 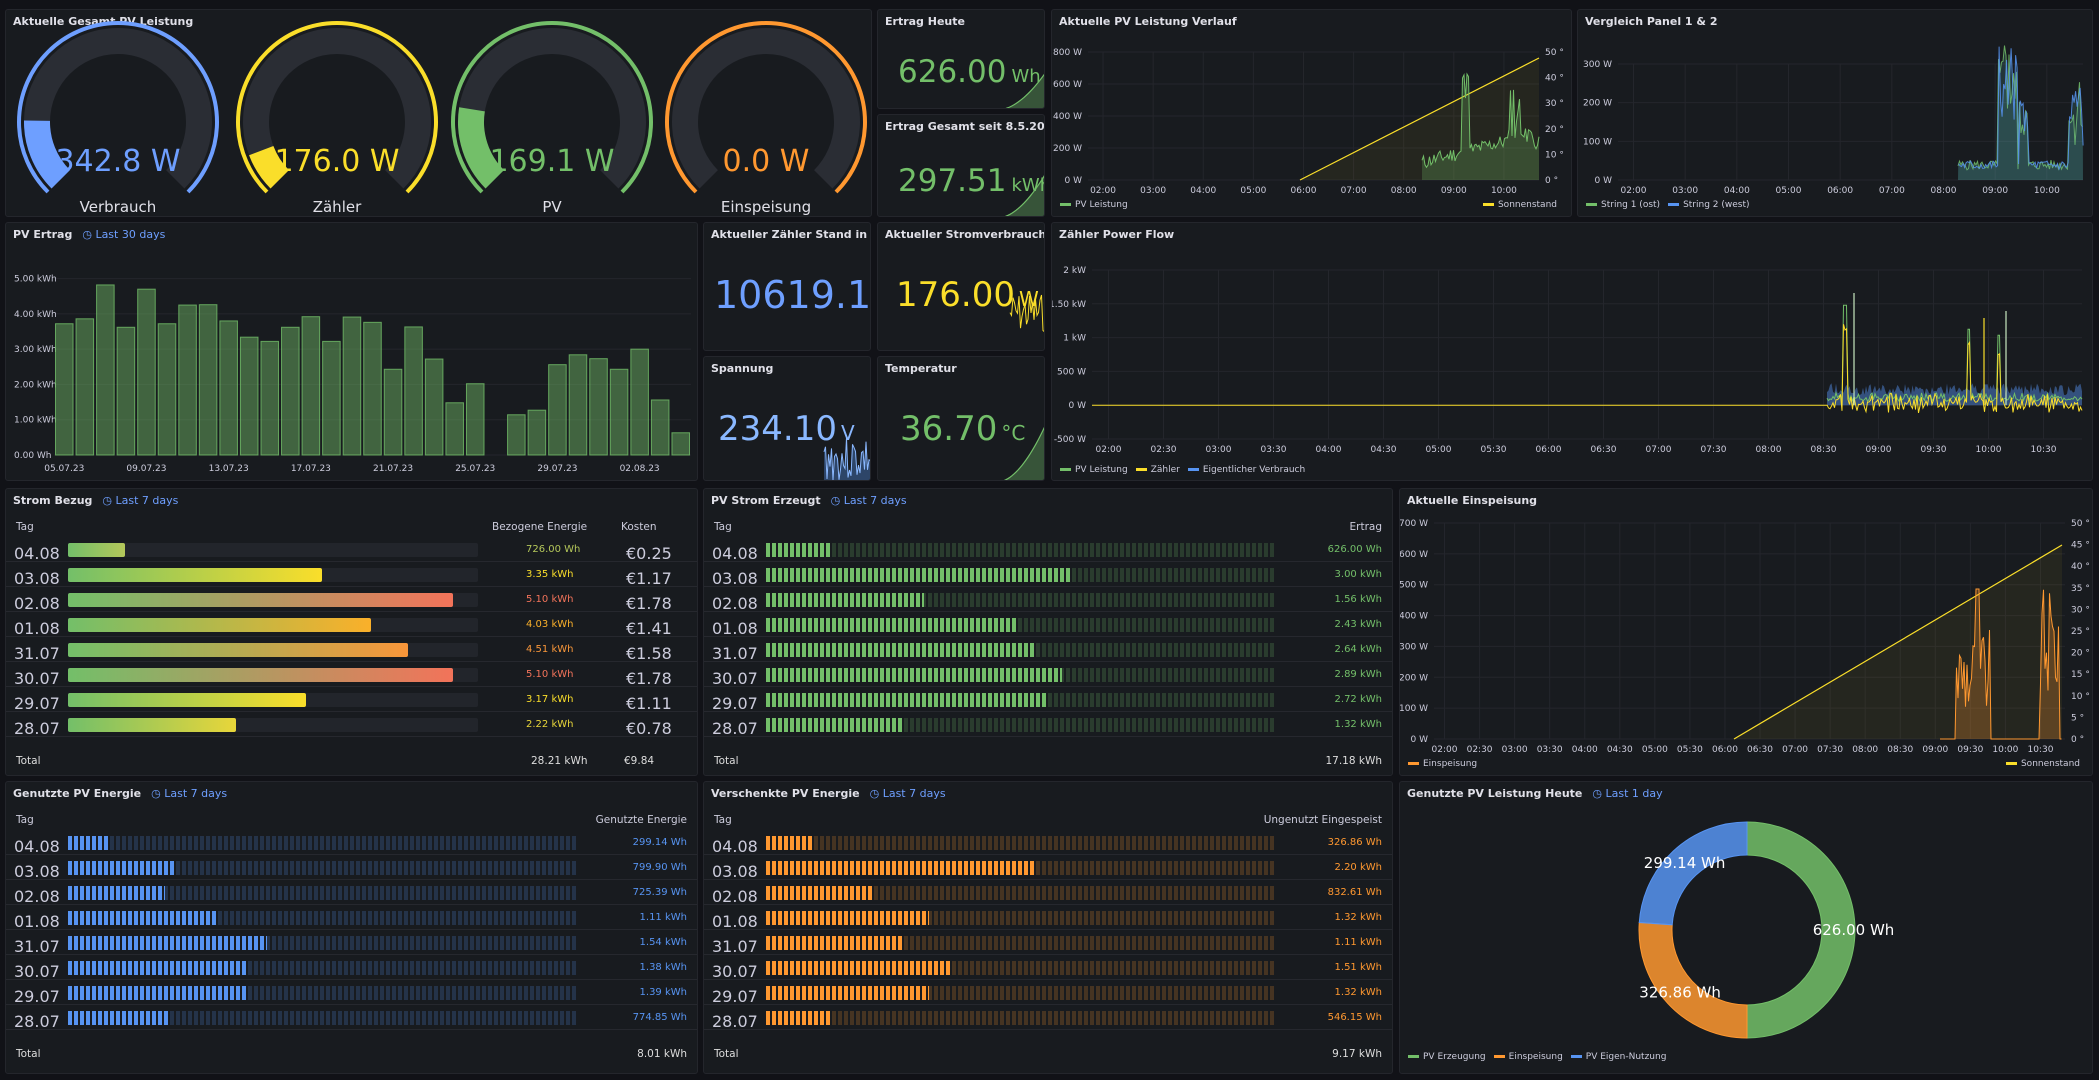 I want to click on row-date: 03.08, so click(x=37, y=871).